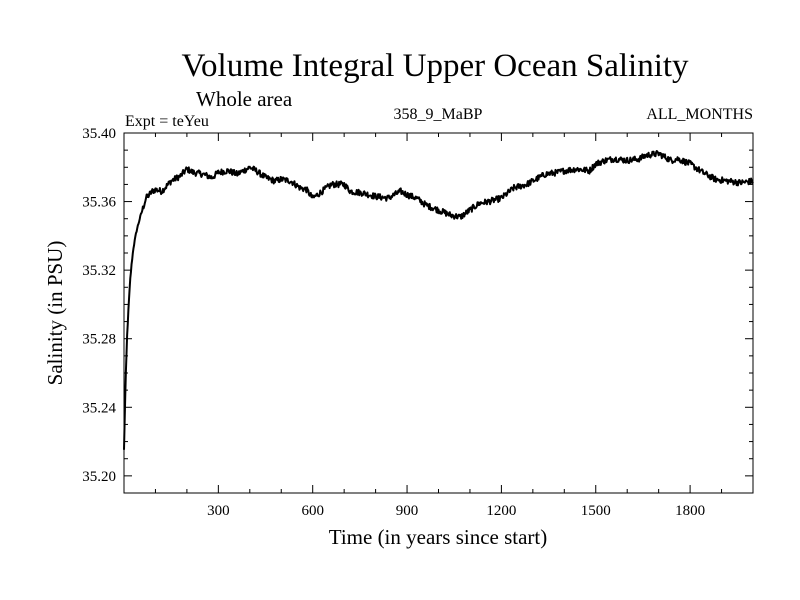  What do you see at coordinates (438, 114) in the screenshot?
I see `run-label: 358_9_MaBP` at bounding box center [438, 114].